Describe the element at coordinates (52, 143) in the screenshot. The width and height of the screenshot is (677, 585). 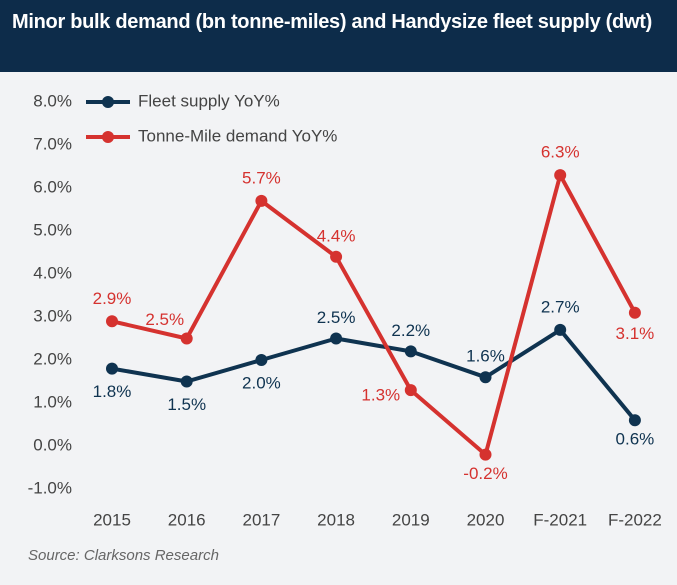
I see `y-tick-label: 7.0%` at that location.